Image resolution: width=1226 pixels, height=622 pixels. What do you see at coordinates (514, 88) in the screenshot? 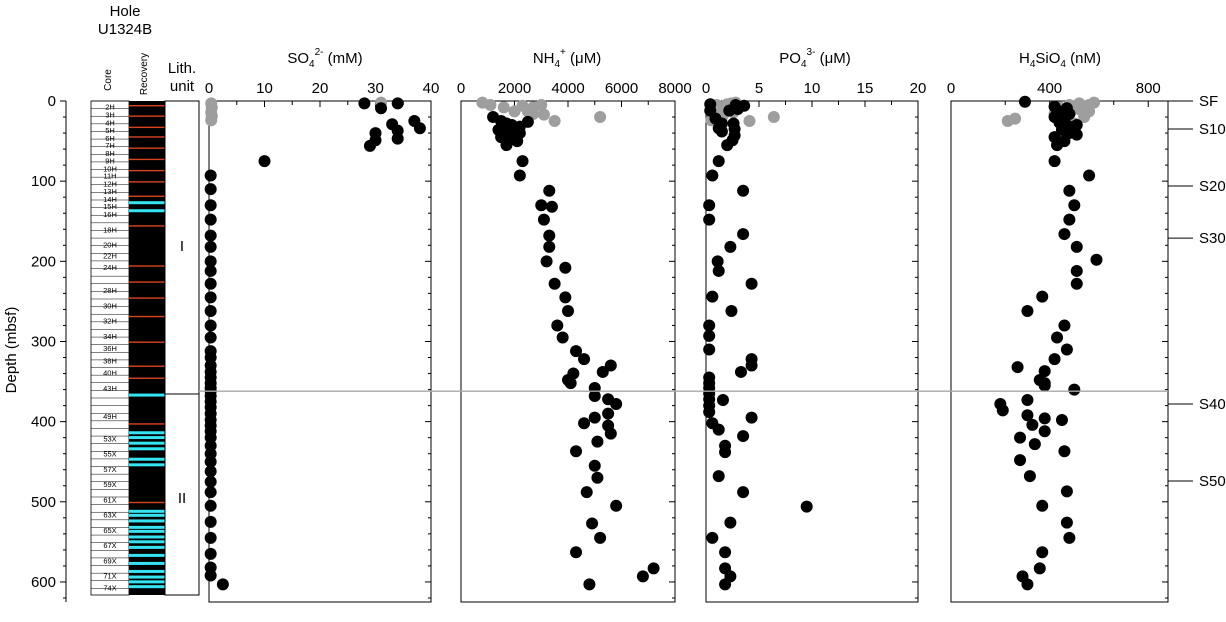
I see `ammonium-x-tick-label: 2000` at bounding box center [514, 88].